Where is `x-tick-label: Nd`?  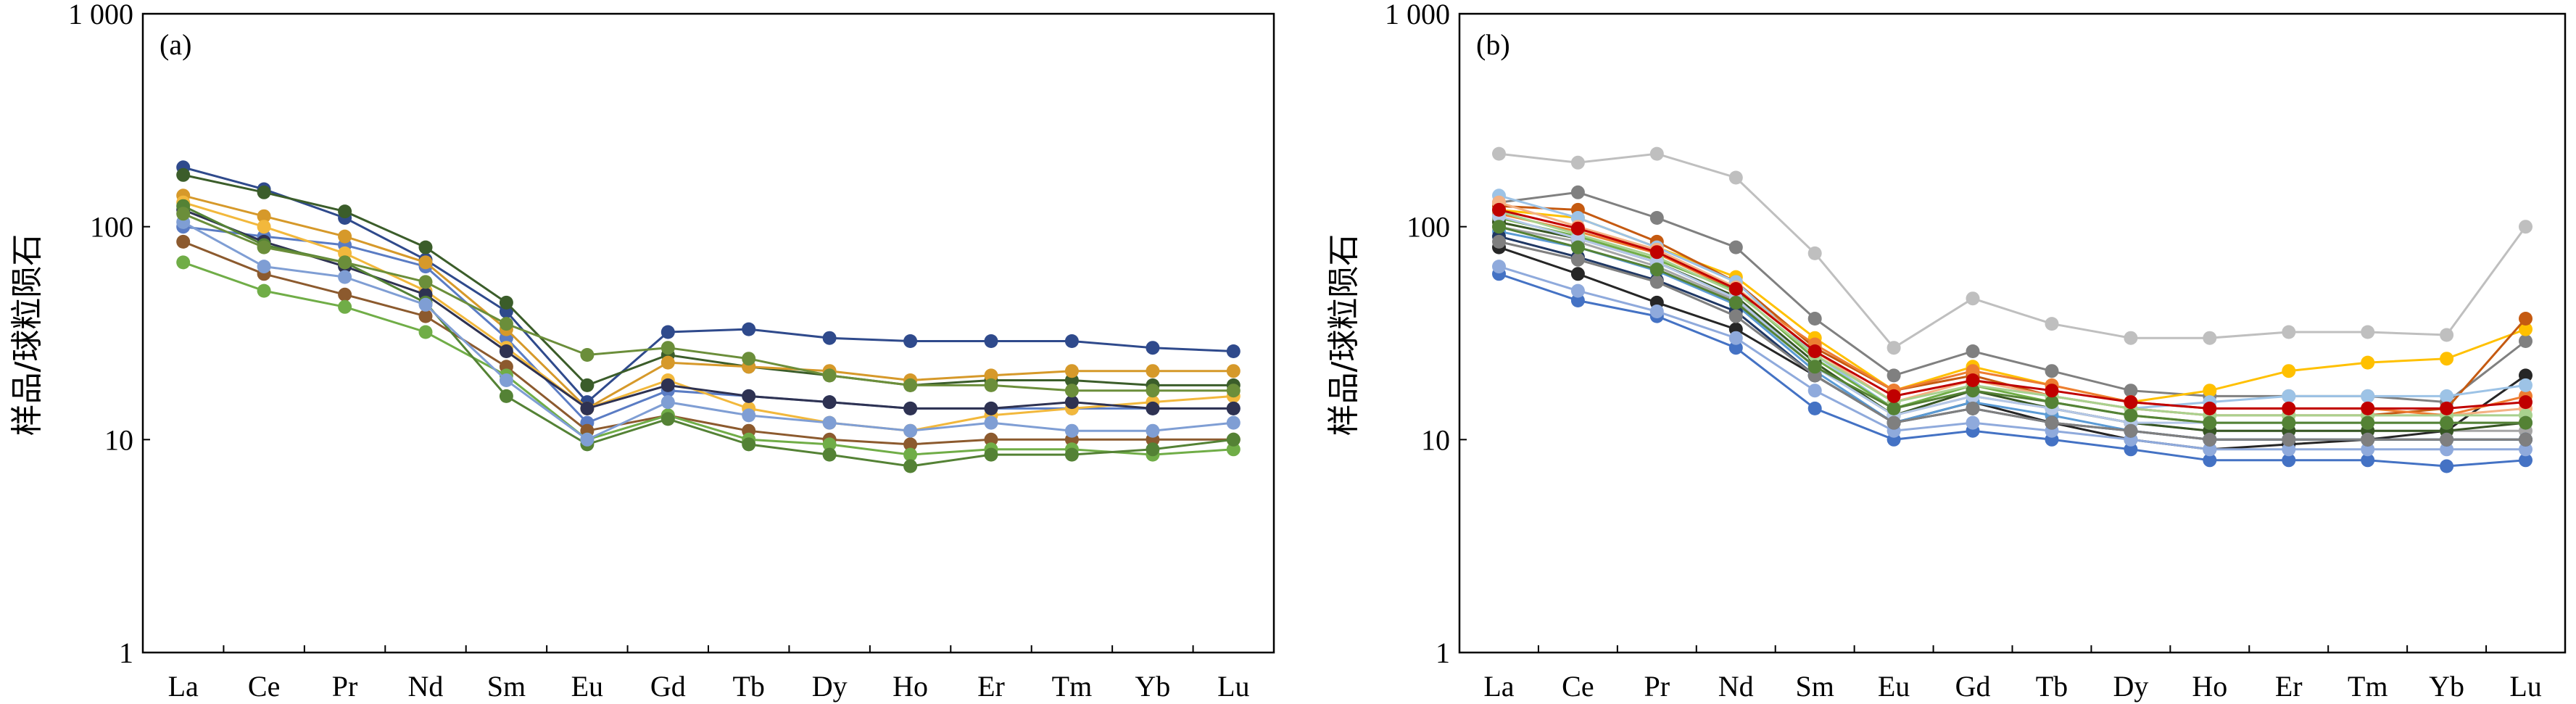 x-tick-label: Nd is located at coordinates (426, 686).